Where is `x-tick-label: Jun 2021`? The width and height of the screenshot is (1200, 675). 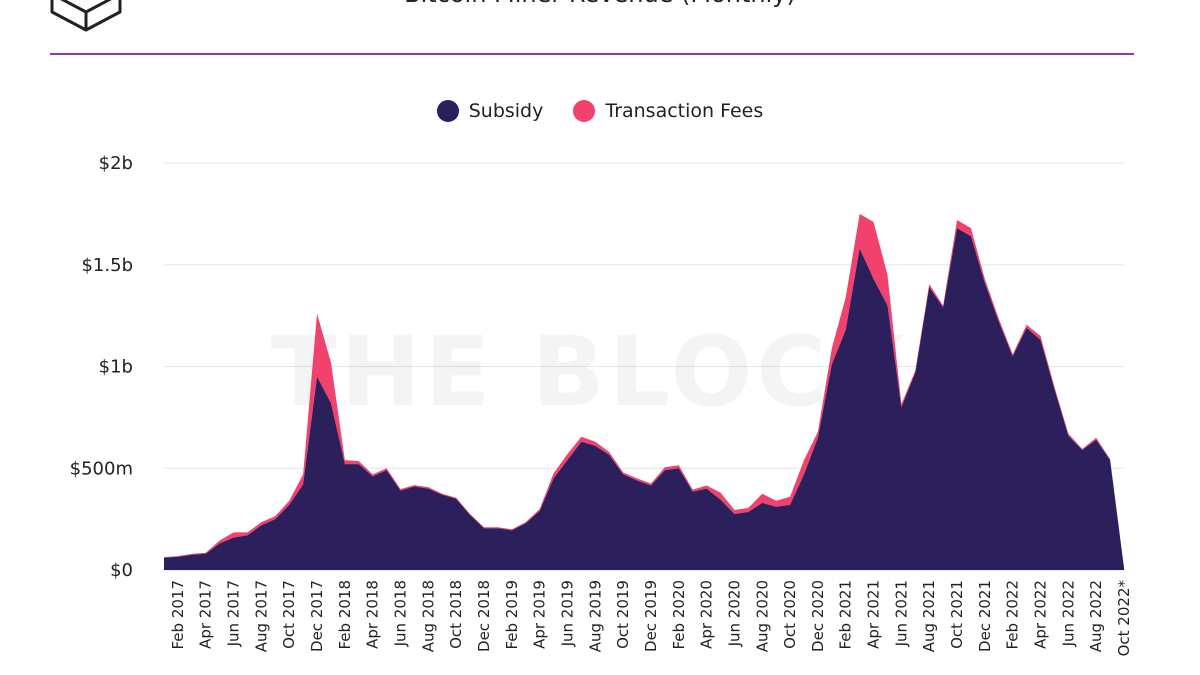
x-tick-label: Jun 2021 is located at coordinates (901, 613).